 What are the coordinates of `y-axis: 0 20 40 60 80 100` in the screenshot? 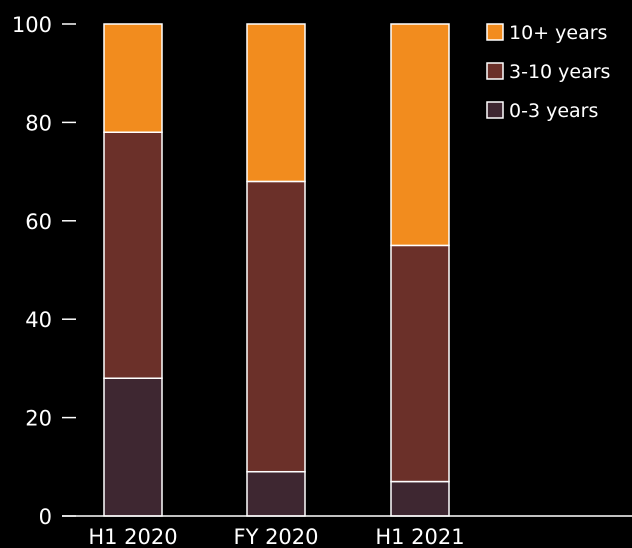 It's located at (44, 271).